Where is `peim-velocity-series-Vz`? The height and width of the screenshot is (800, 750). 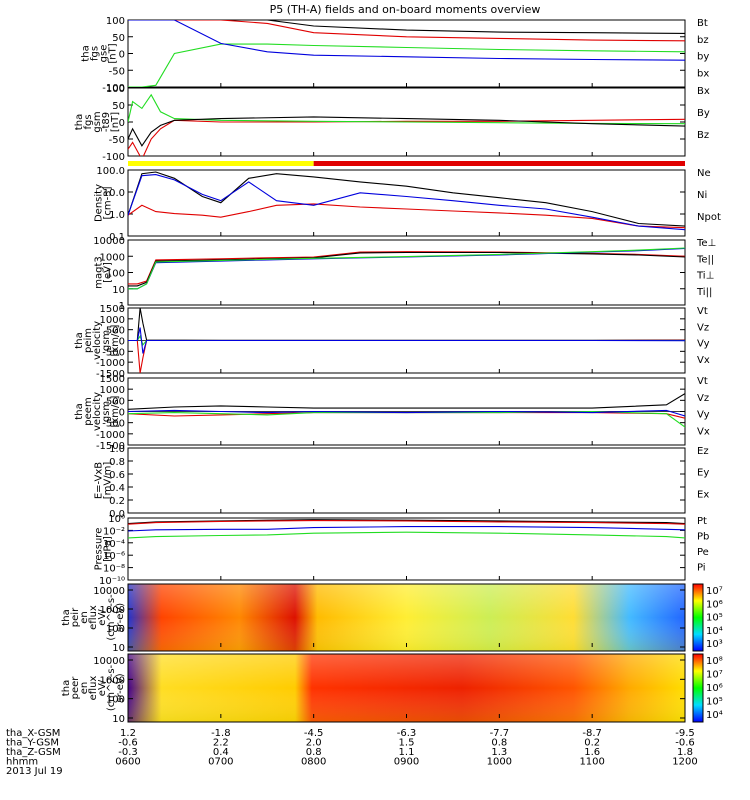
peim-velocity-series-Vz is located at coordinates (406, 356).